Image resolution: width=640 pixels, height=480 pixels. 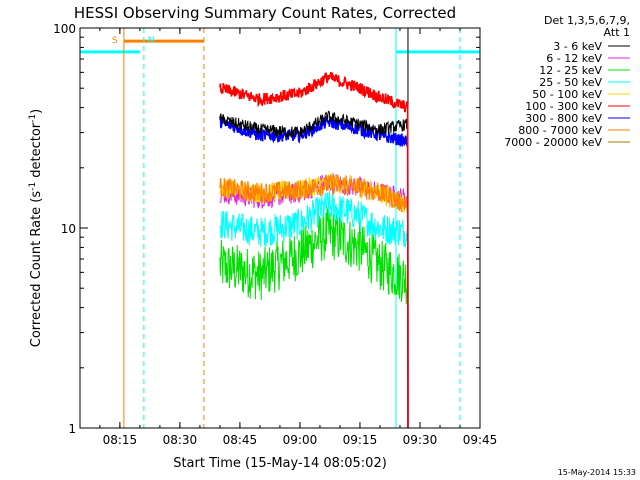 What do you see at coordinates (553, 142) in the screenshot?
I see `legend-label-8: 7000 - 20000 keV` at bounding box center [553, 142].